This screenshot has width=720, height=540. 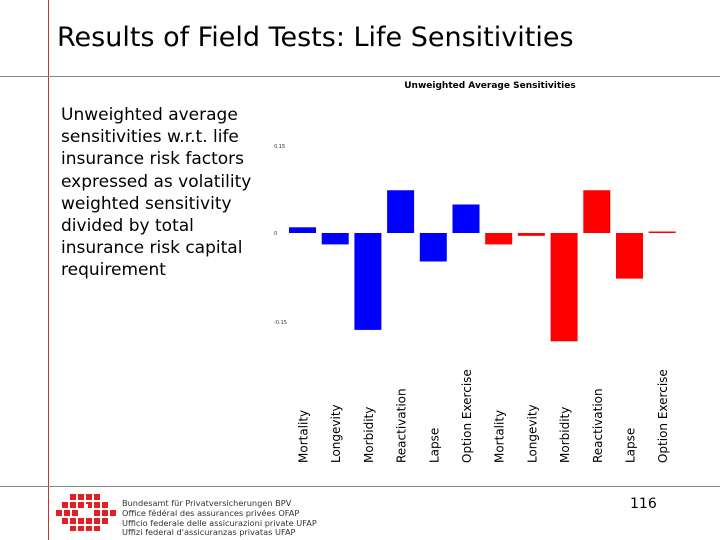 What do you see at coordinates (275, 234) in the screenshot?
I see `y-tick-label: 0` at bounding box center [275, 234].